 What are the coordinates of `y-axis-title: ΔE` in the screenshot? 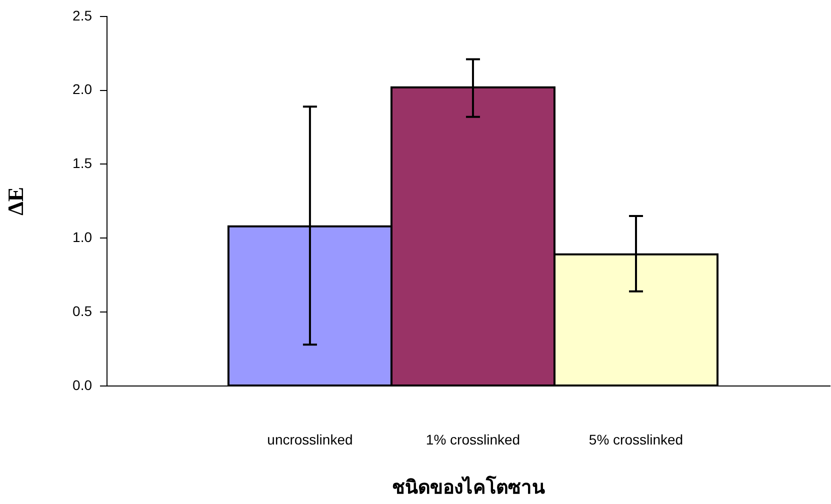 It's located at (15, 201).